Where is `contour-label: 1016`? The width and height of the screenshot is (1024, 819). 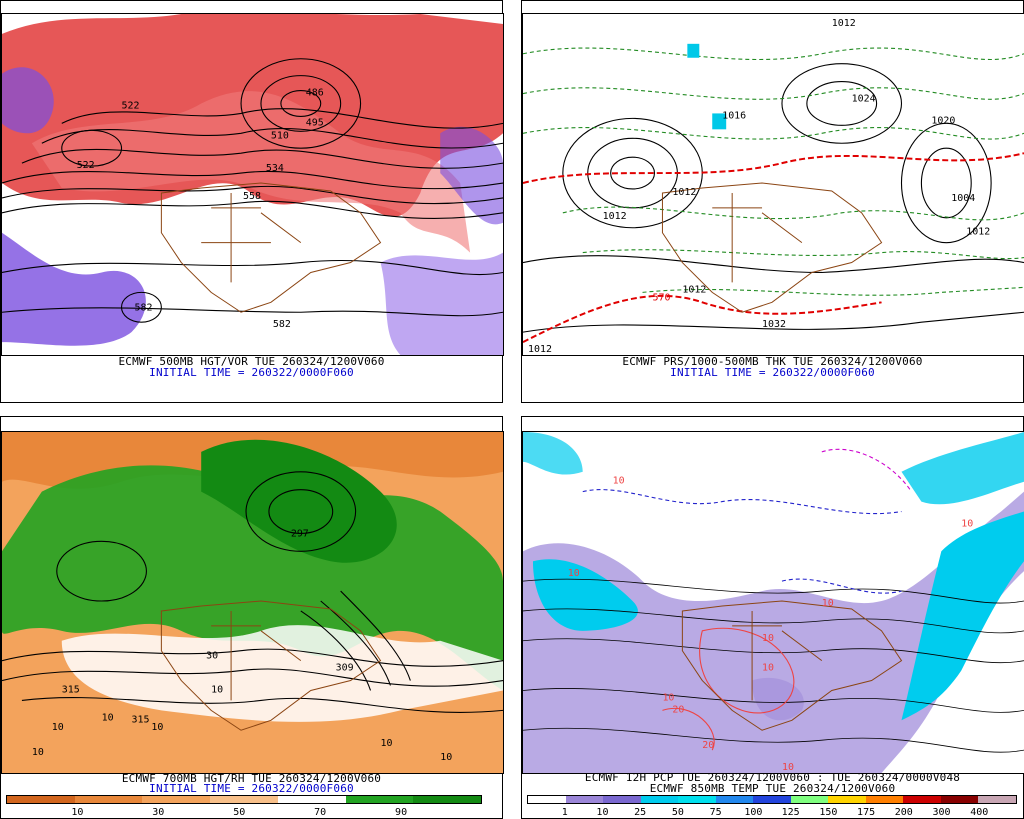
contour-label: 1016 is located at coordinates (734, 115).